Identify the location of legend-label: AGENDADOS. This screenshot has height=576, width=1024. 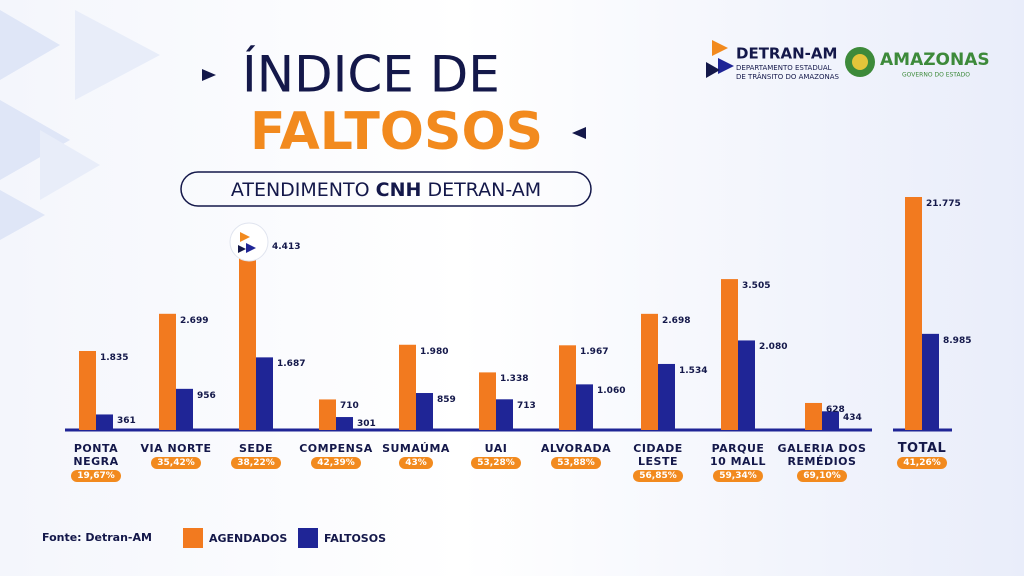
(248, 538).